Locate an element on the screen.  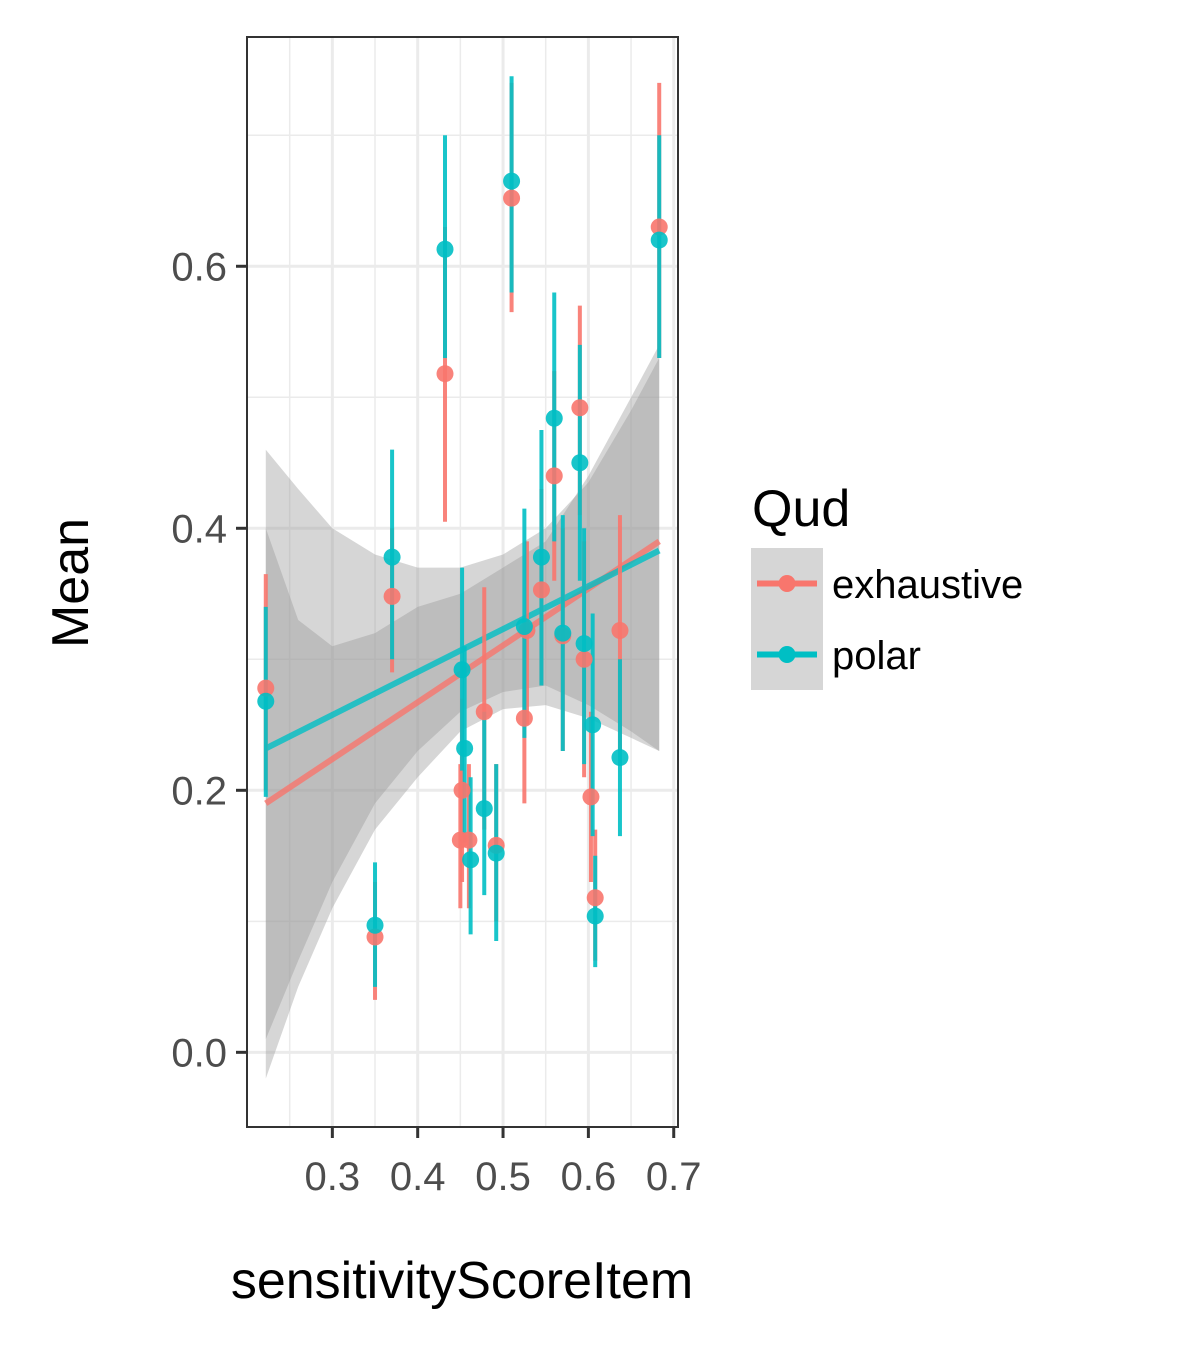
x-axis-title: sensitivityScoreItem is located at coordinates (462, 1281).